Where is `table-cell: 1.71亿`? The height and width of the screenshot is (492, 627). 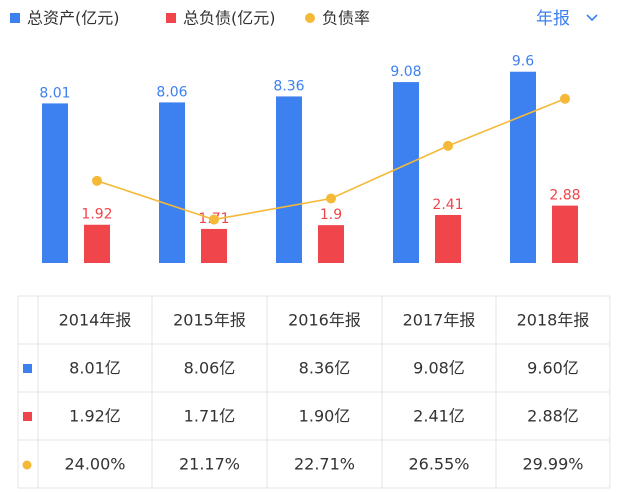 table-cell: 1.71亿 is located at coordinates (210, 416).